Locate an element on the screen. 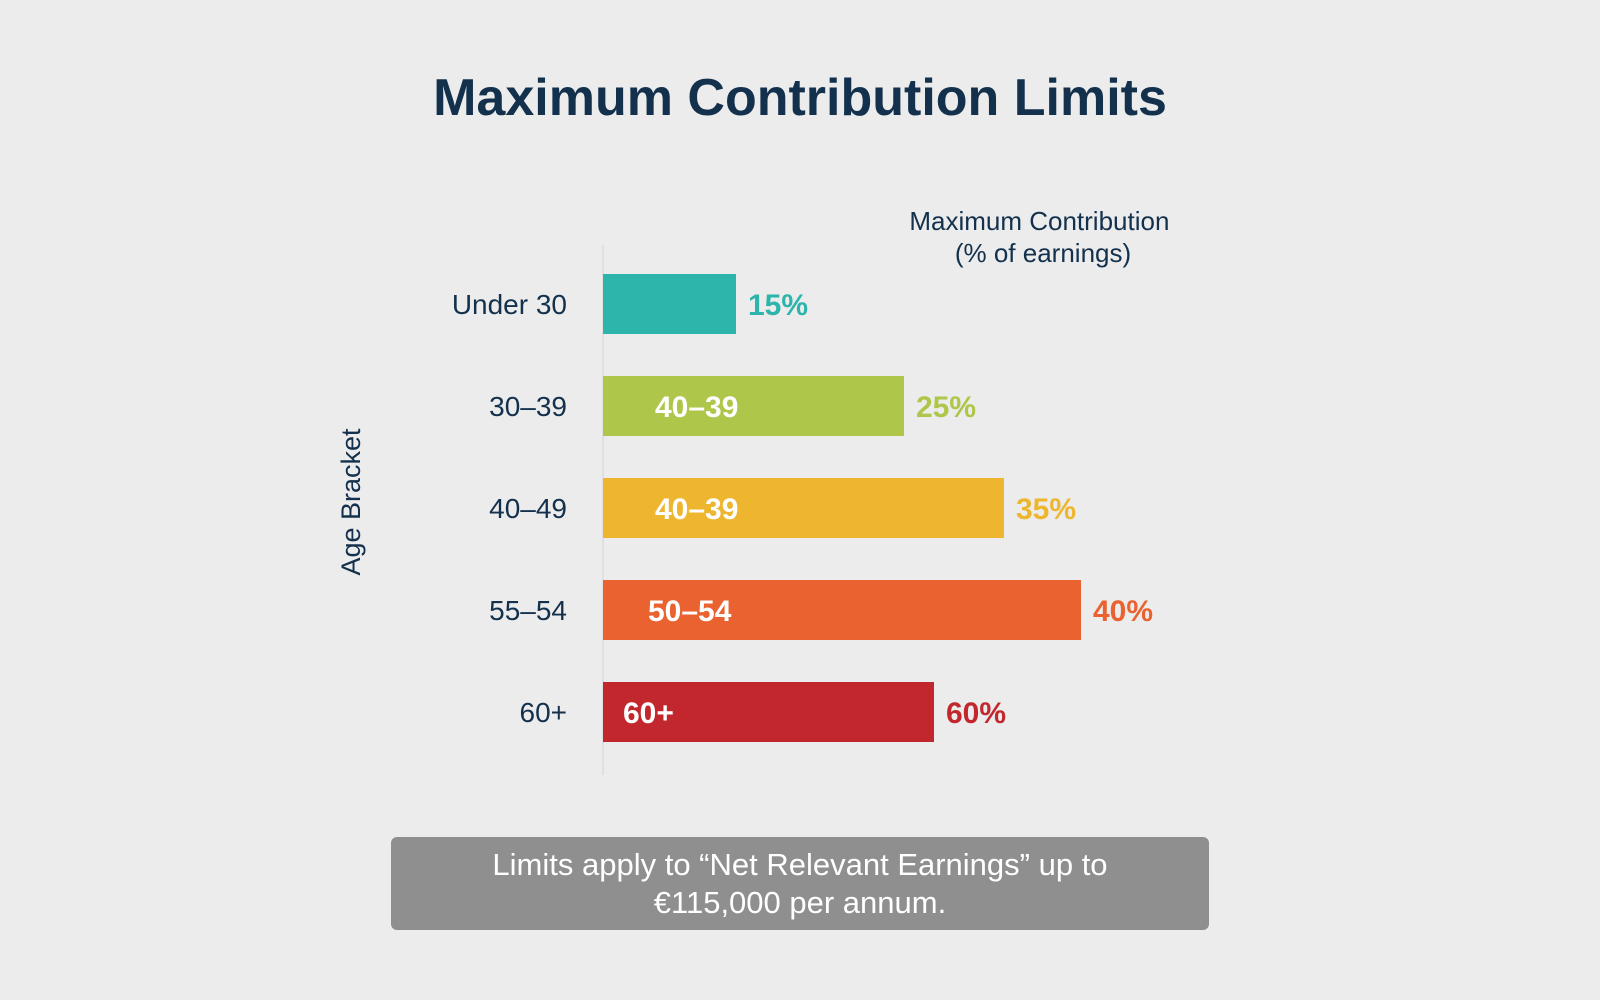 The image size is (1600, 1000). category-label: 30–39 is located at coordinates (528, 406).